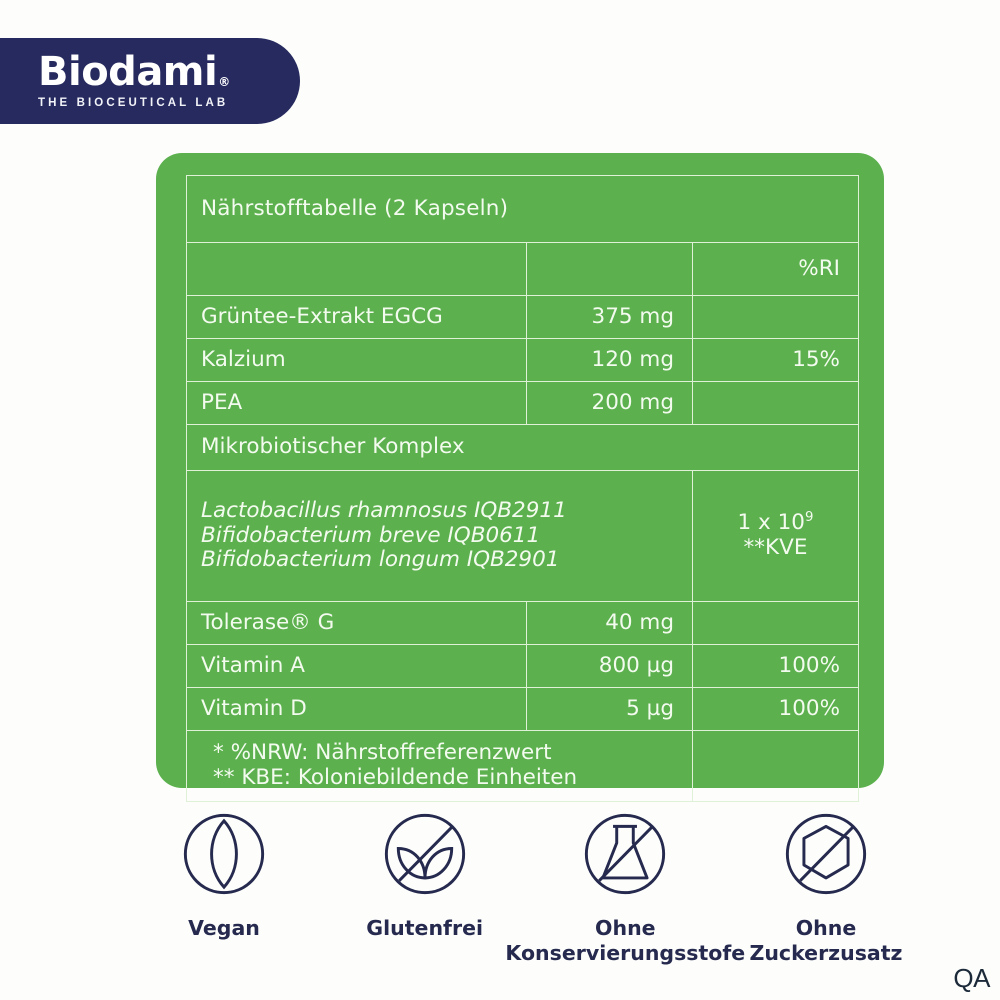  I want to click on table-row: Tolerase® G 40 mg, so click(522, 623).